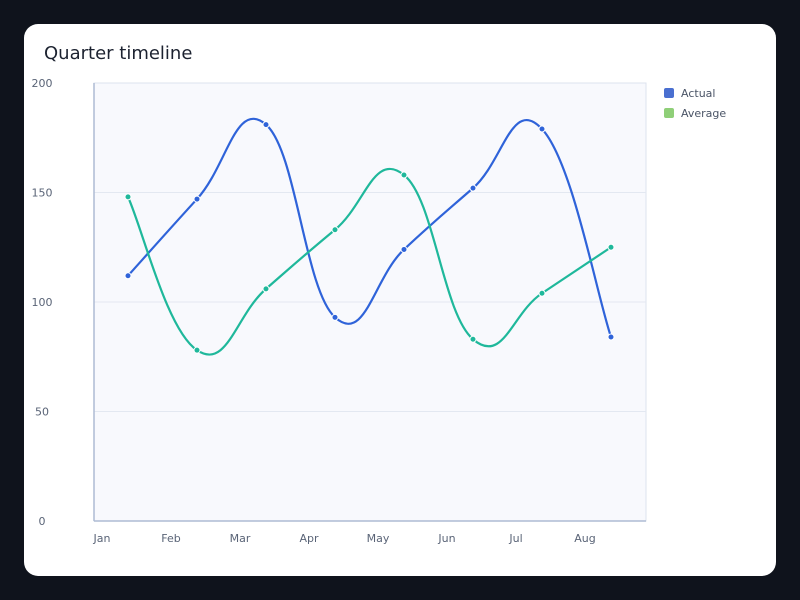 This screenshot has width=800, height=600. I want to click on chart-title: Quarter timeline, so click(118, 53).